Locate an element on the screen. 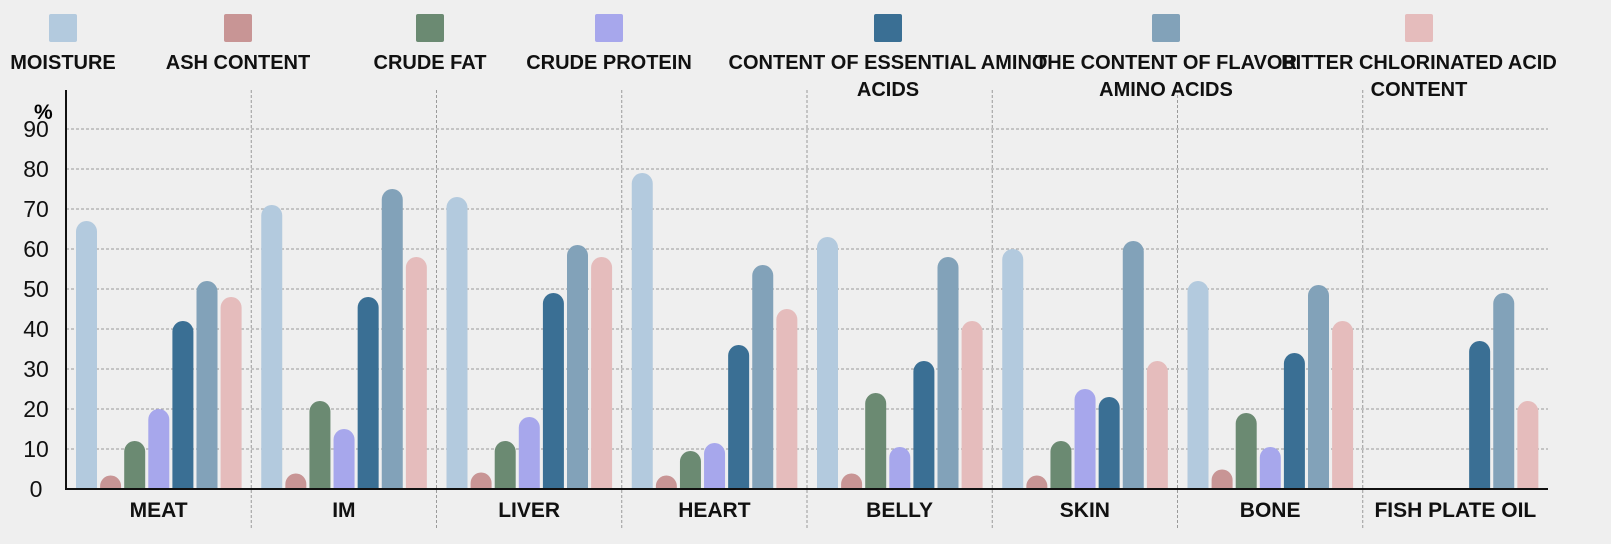  y-tick-label: 50 is located at coordinates (36, 289).